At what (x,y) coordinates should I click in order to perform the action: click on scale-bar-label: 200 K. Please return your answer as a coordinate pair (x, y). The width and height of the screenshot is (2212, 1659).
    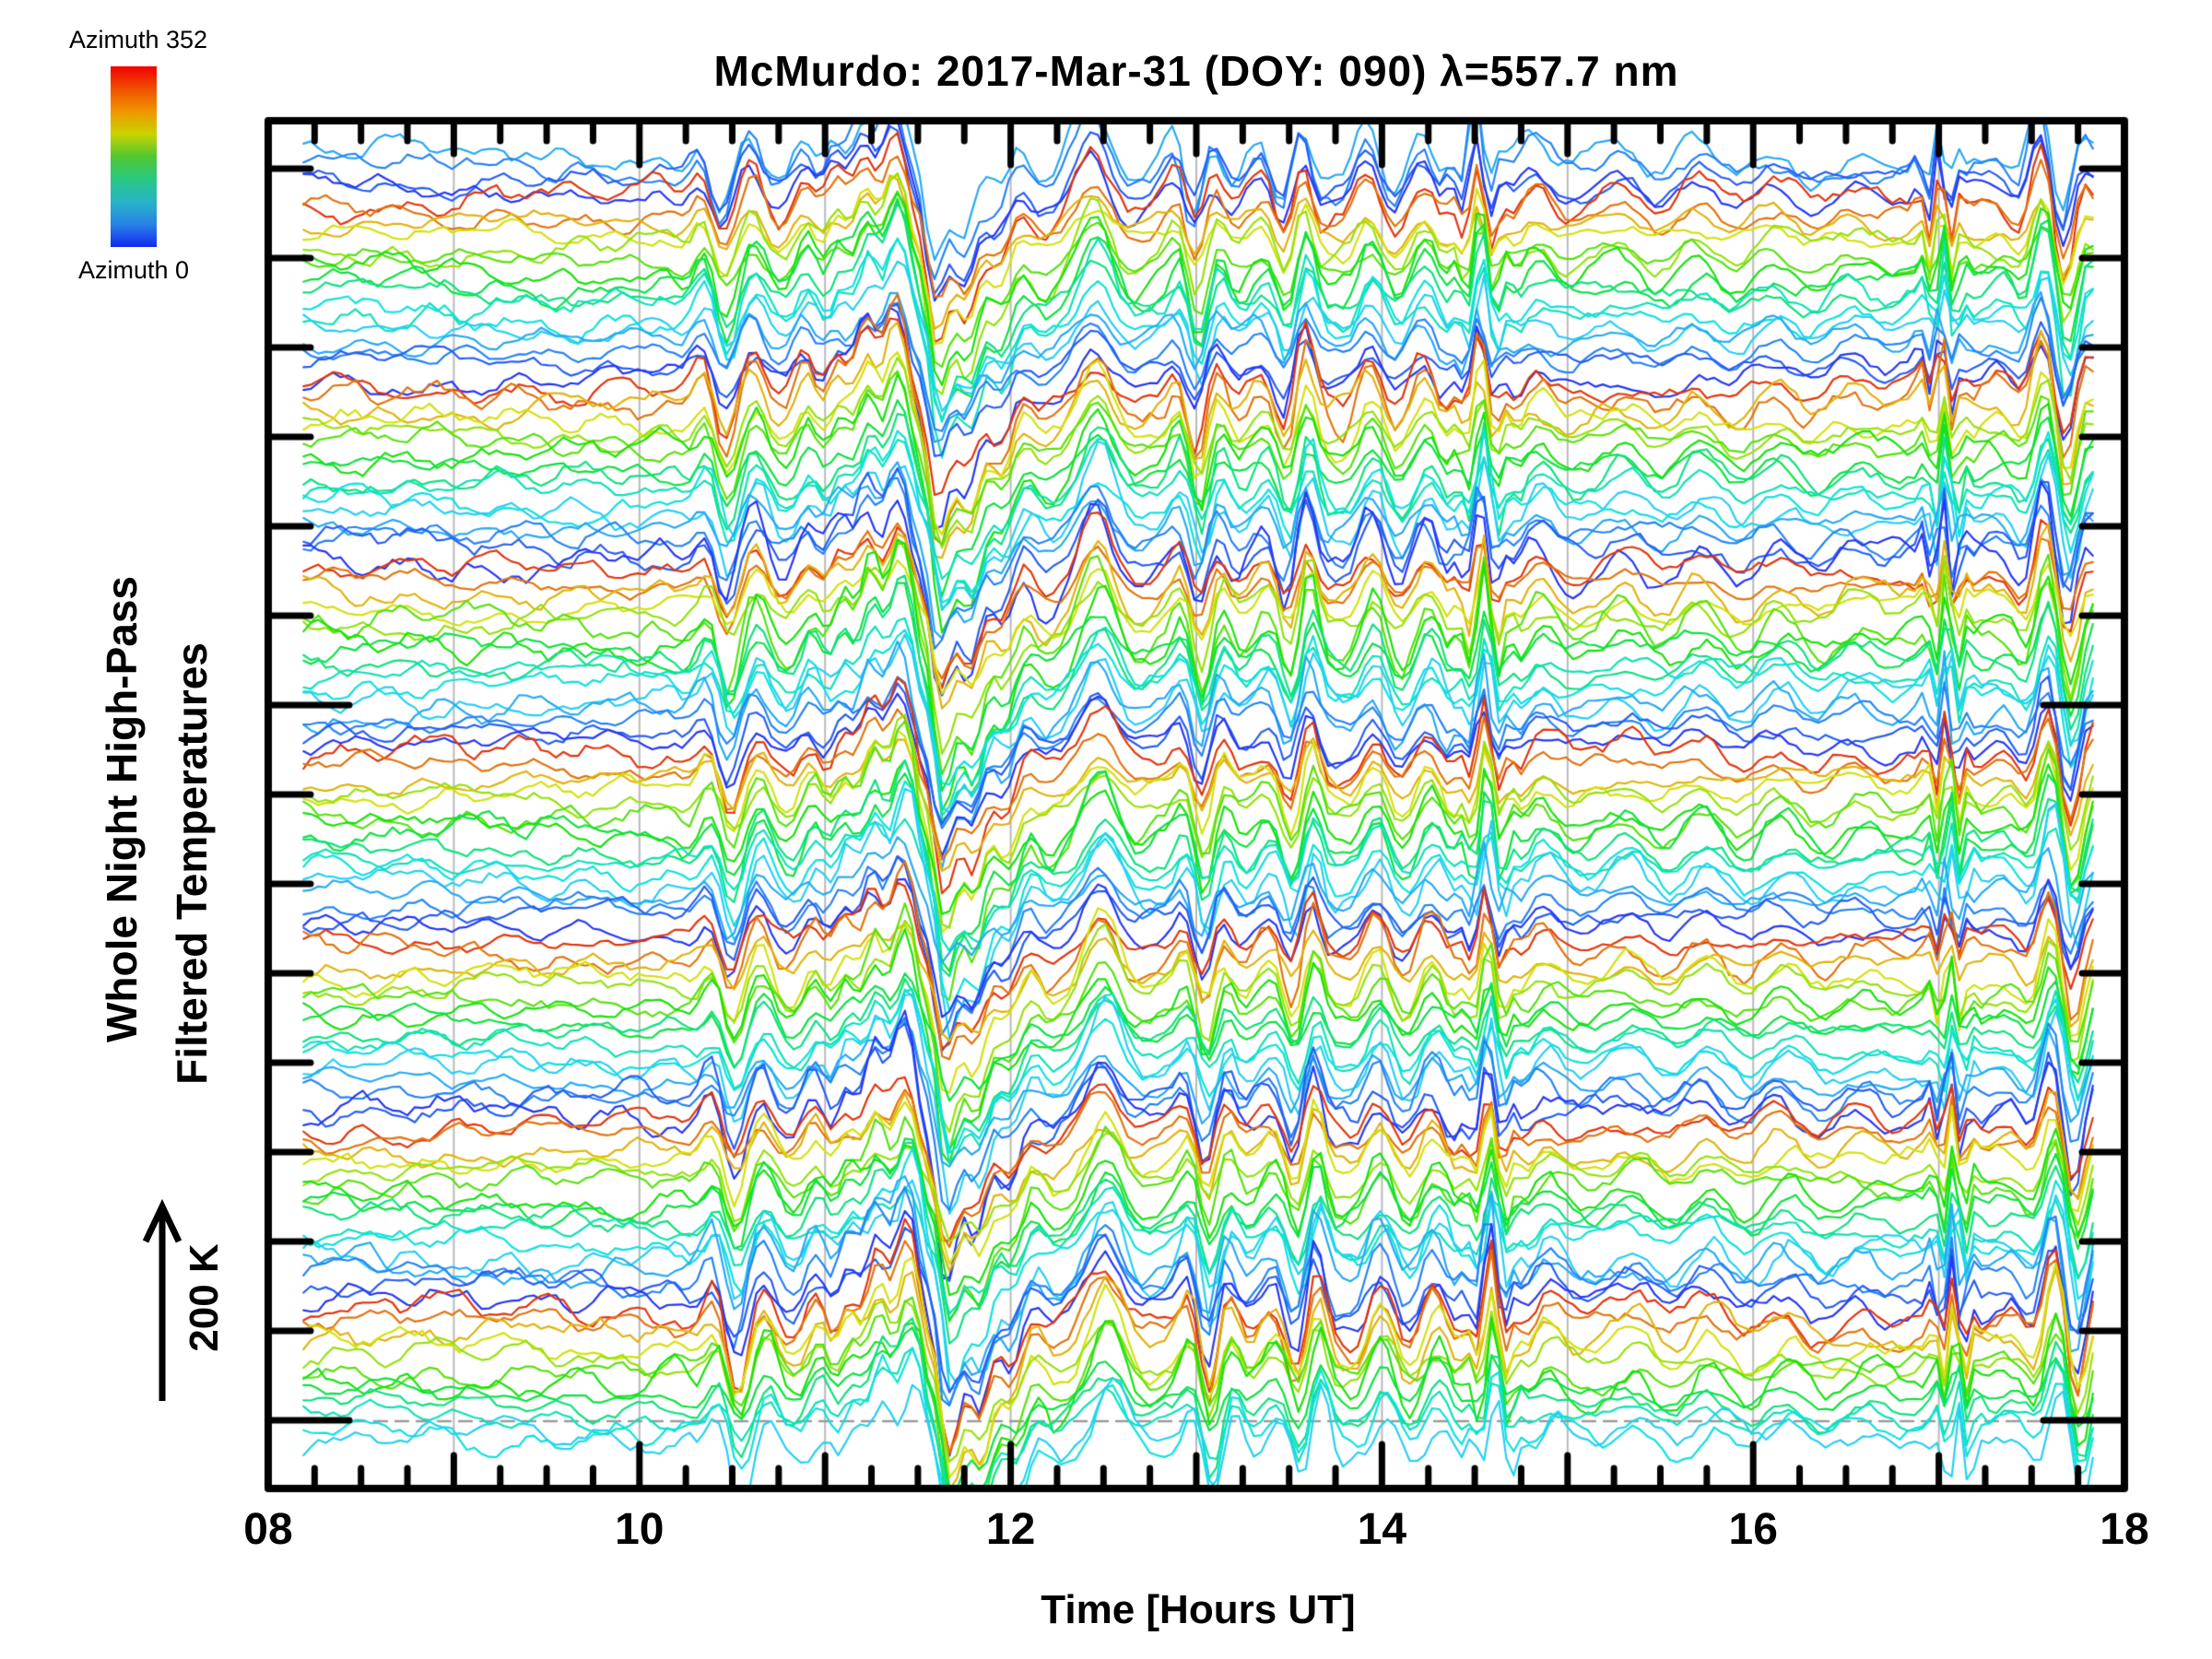
    Looking at the image, I should click on (204, 1297).